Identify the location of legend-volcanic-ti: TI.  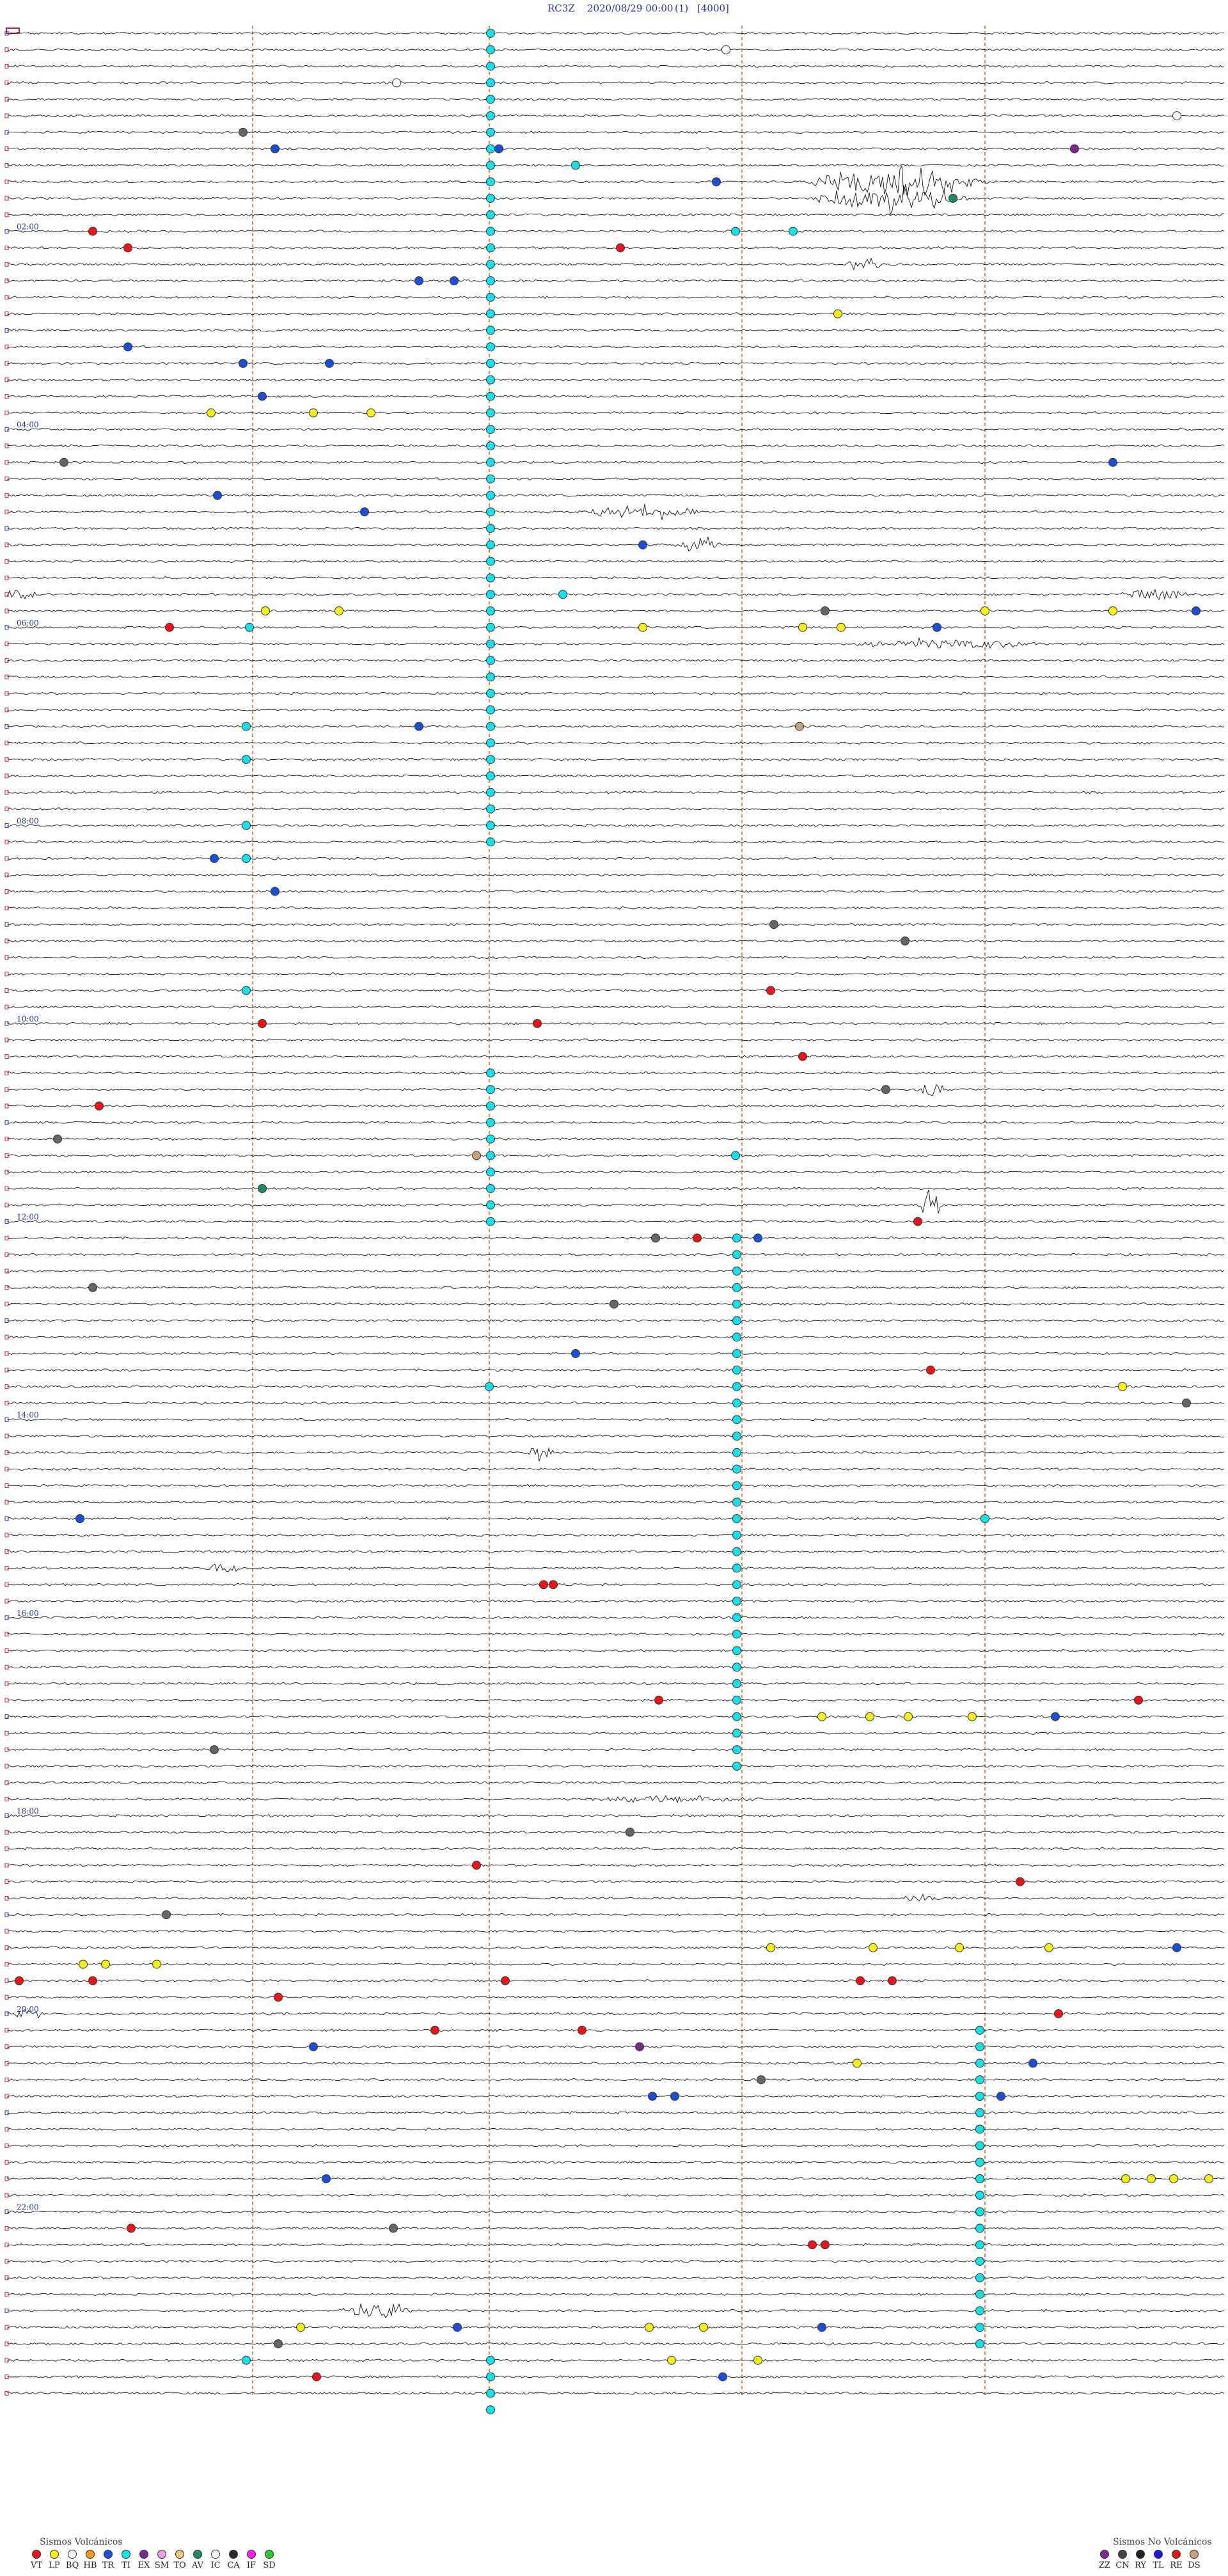
(126, 2560).